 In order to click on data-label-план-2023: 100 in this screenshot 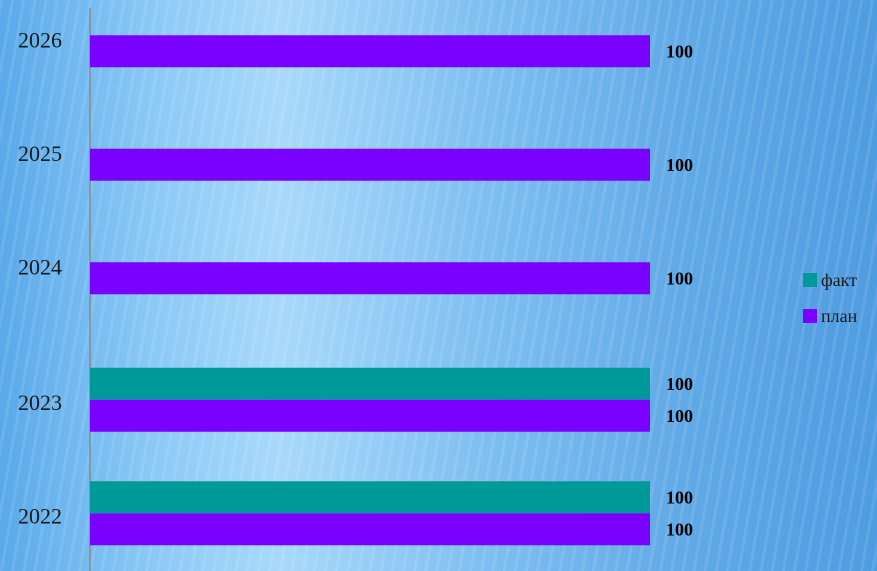, I will do `click(679, 416)`.